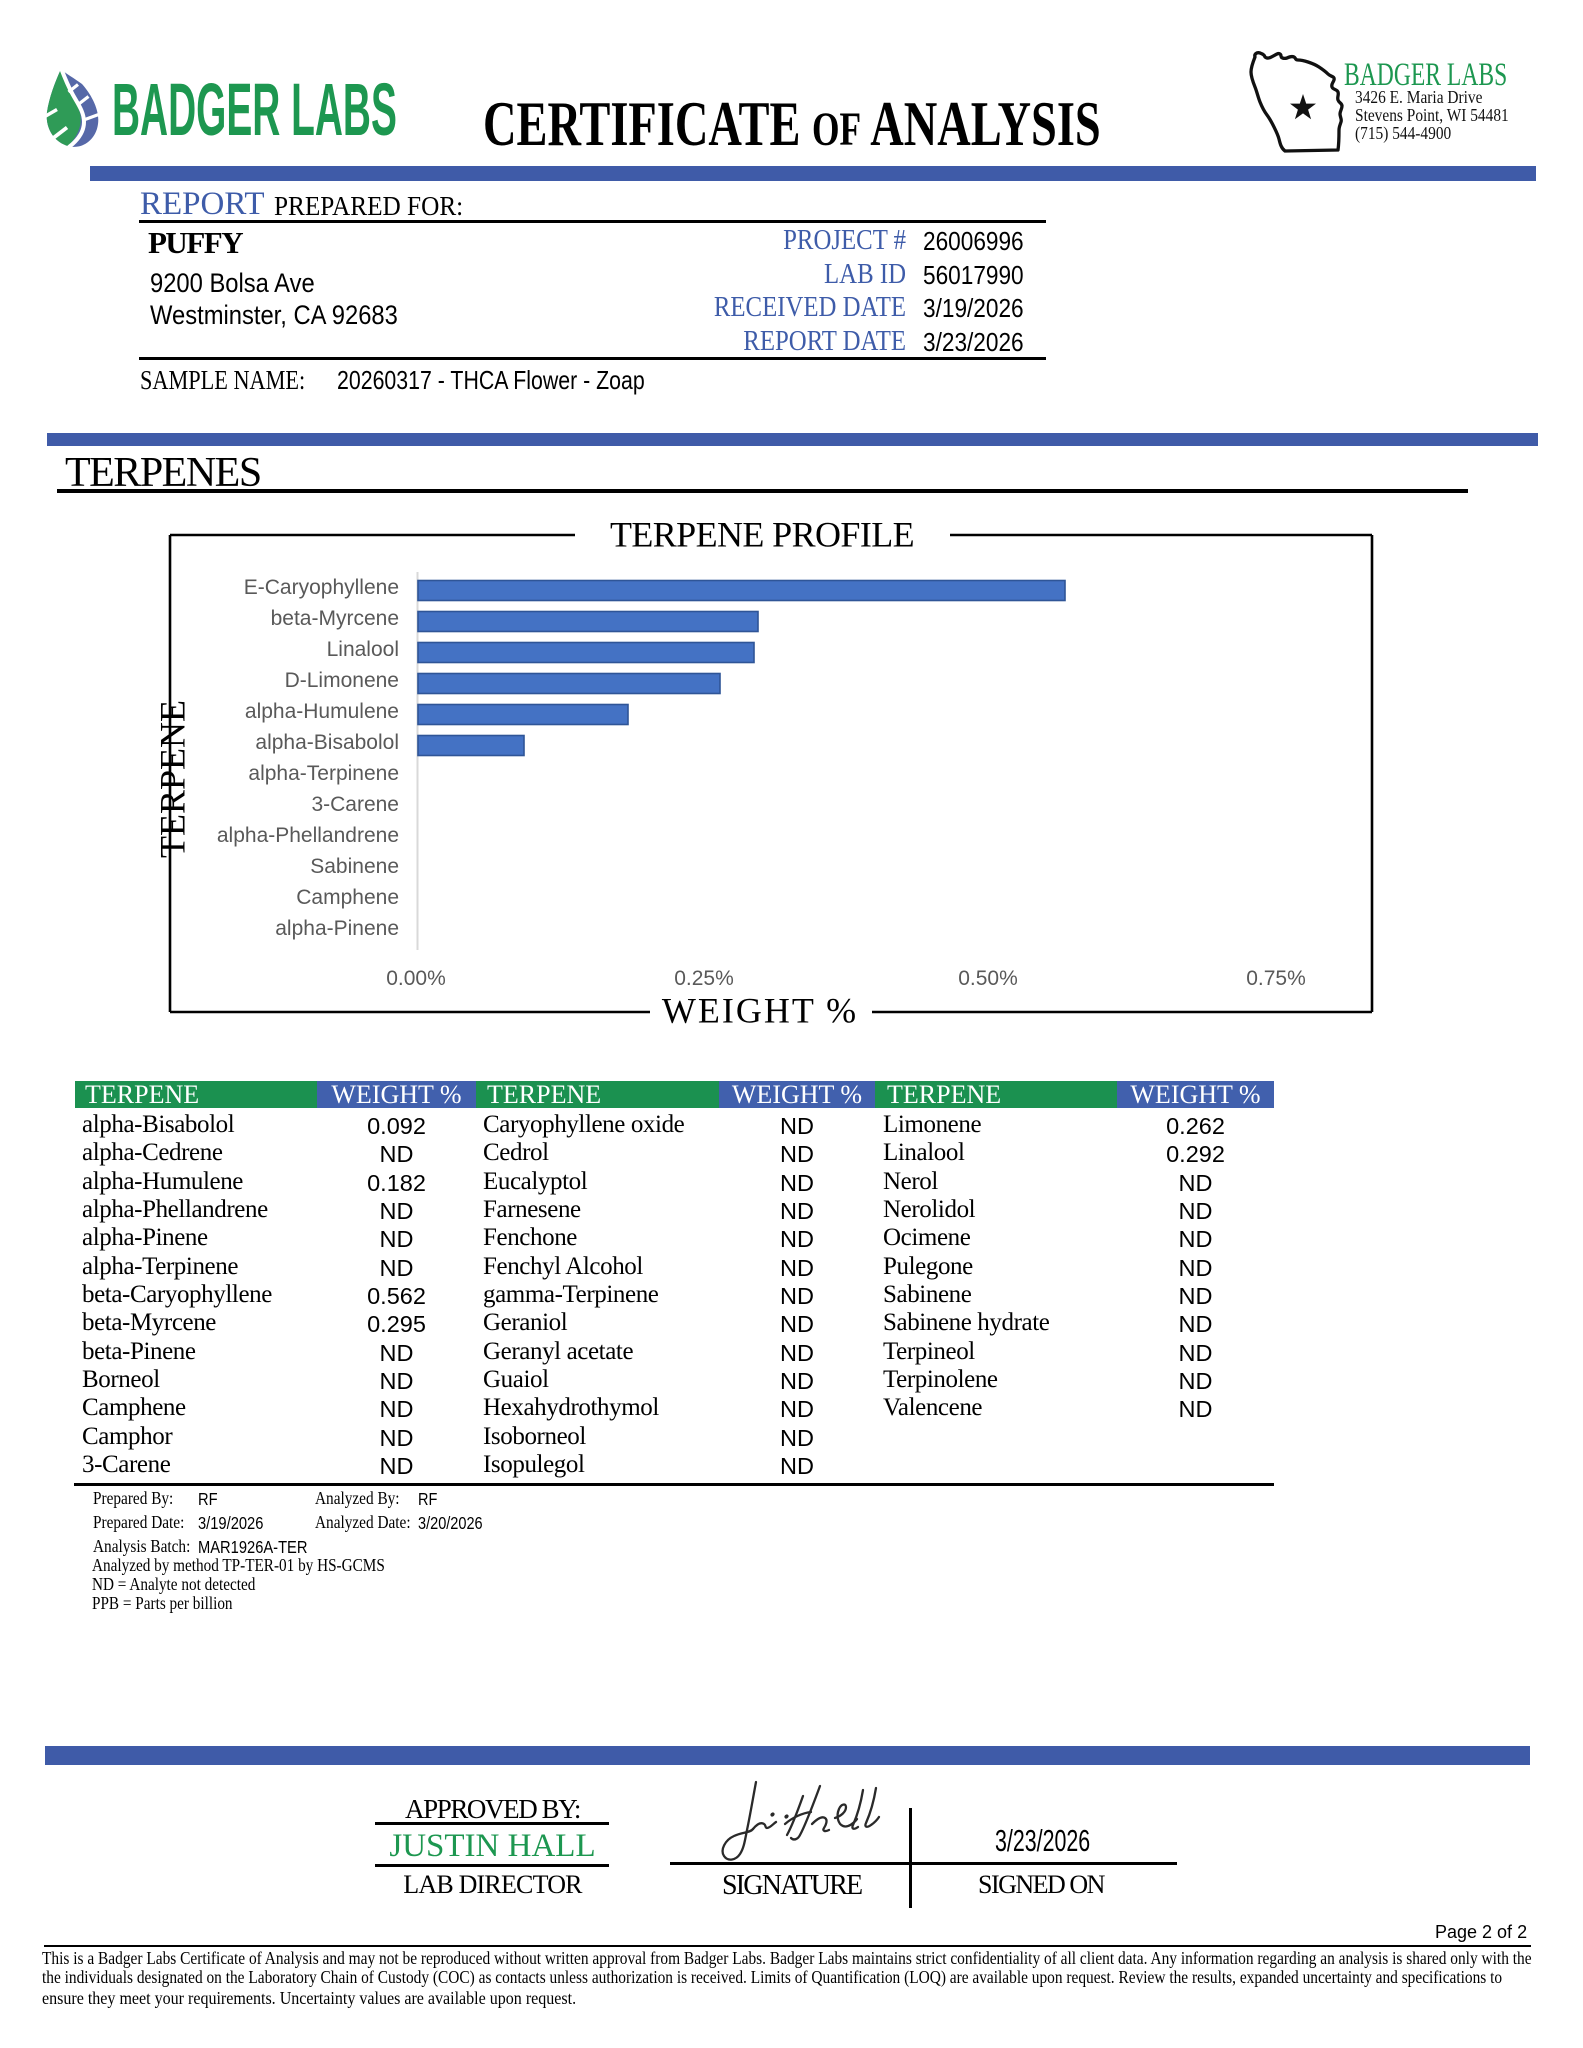 The height and width of the screenshot is (2048, 1583). Describe the element at coordinates (762, 535) in the screenshot. I see `svg-text: TERPENE PROFILE` at that location.